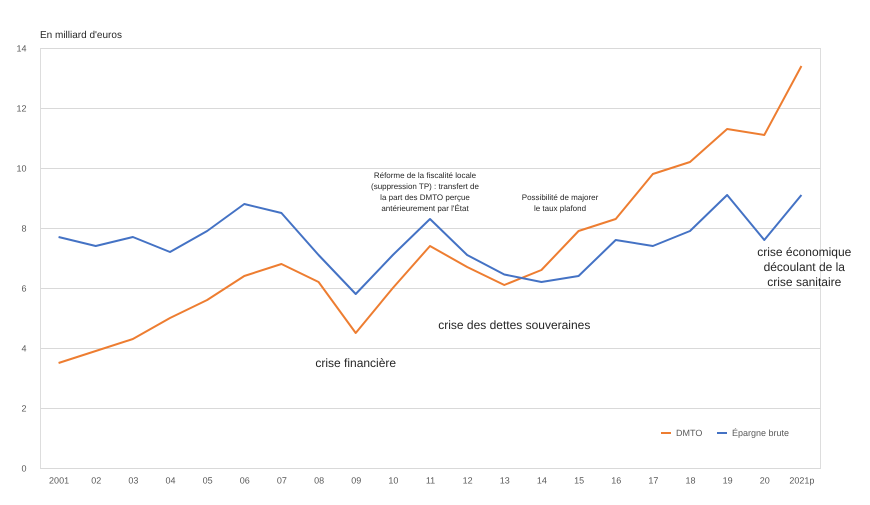  What do you see at coordinates (541, 481) in the screenshot?
I see `x-tick-label: 14` at bounding box center [541, 481].